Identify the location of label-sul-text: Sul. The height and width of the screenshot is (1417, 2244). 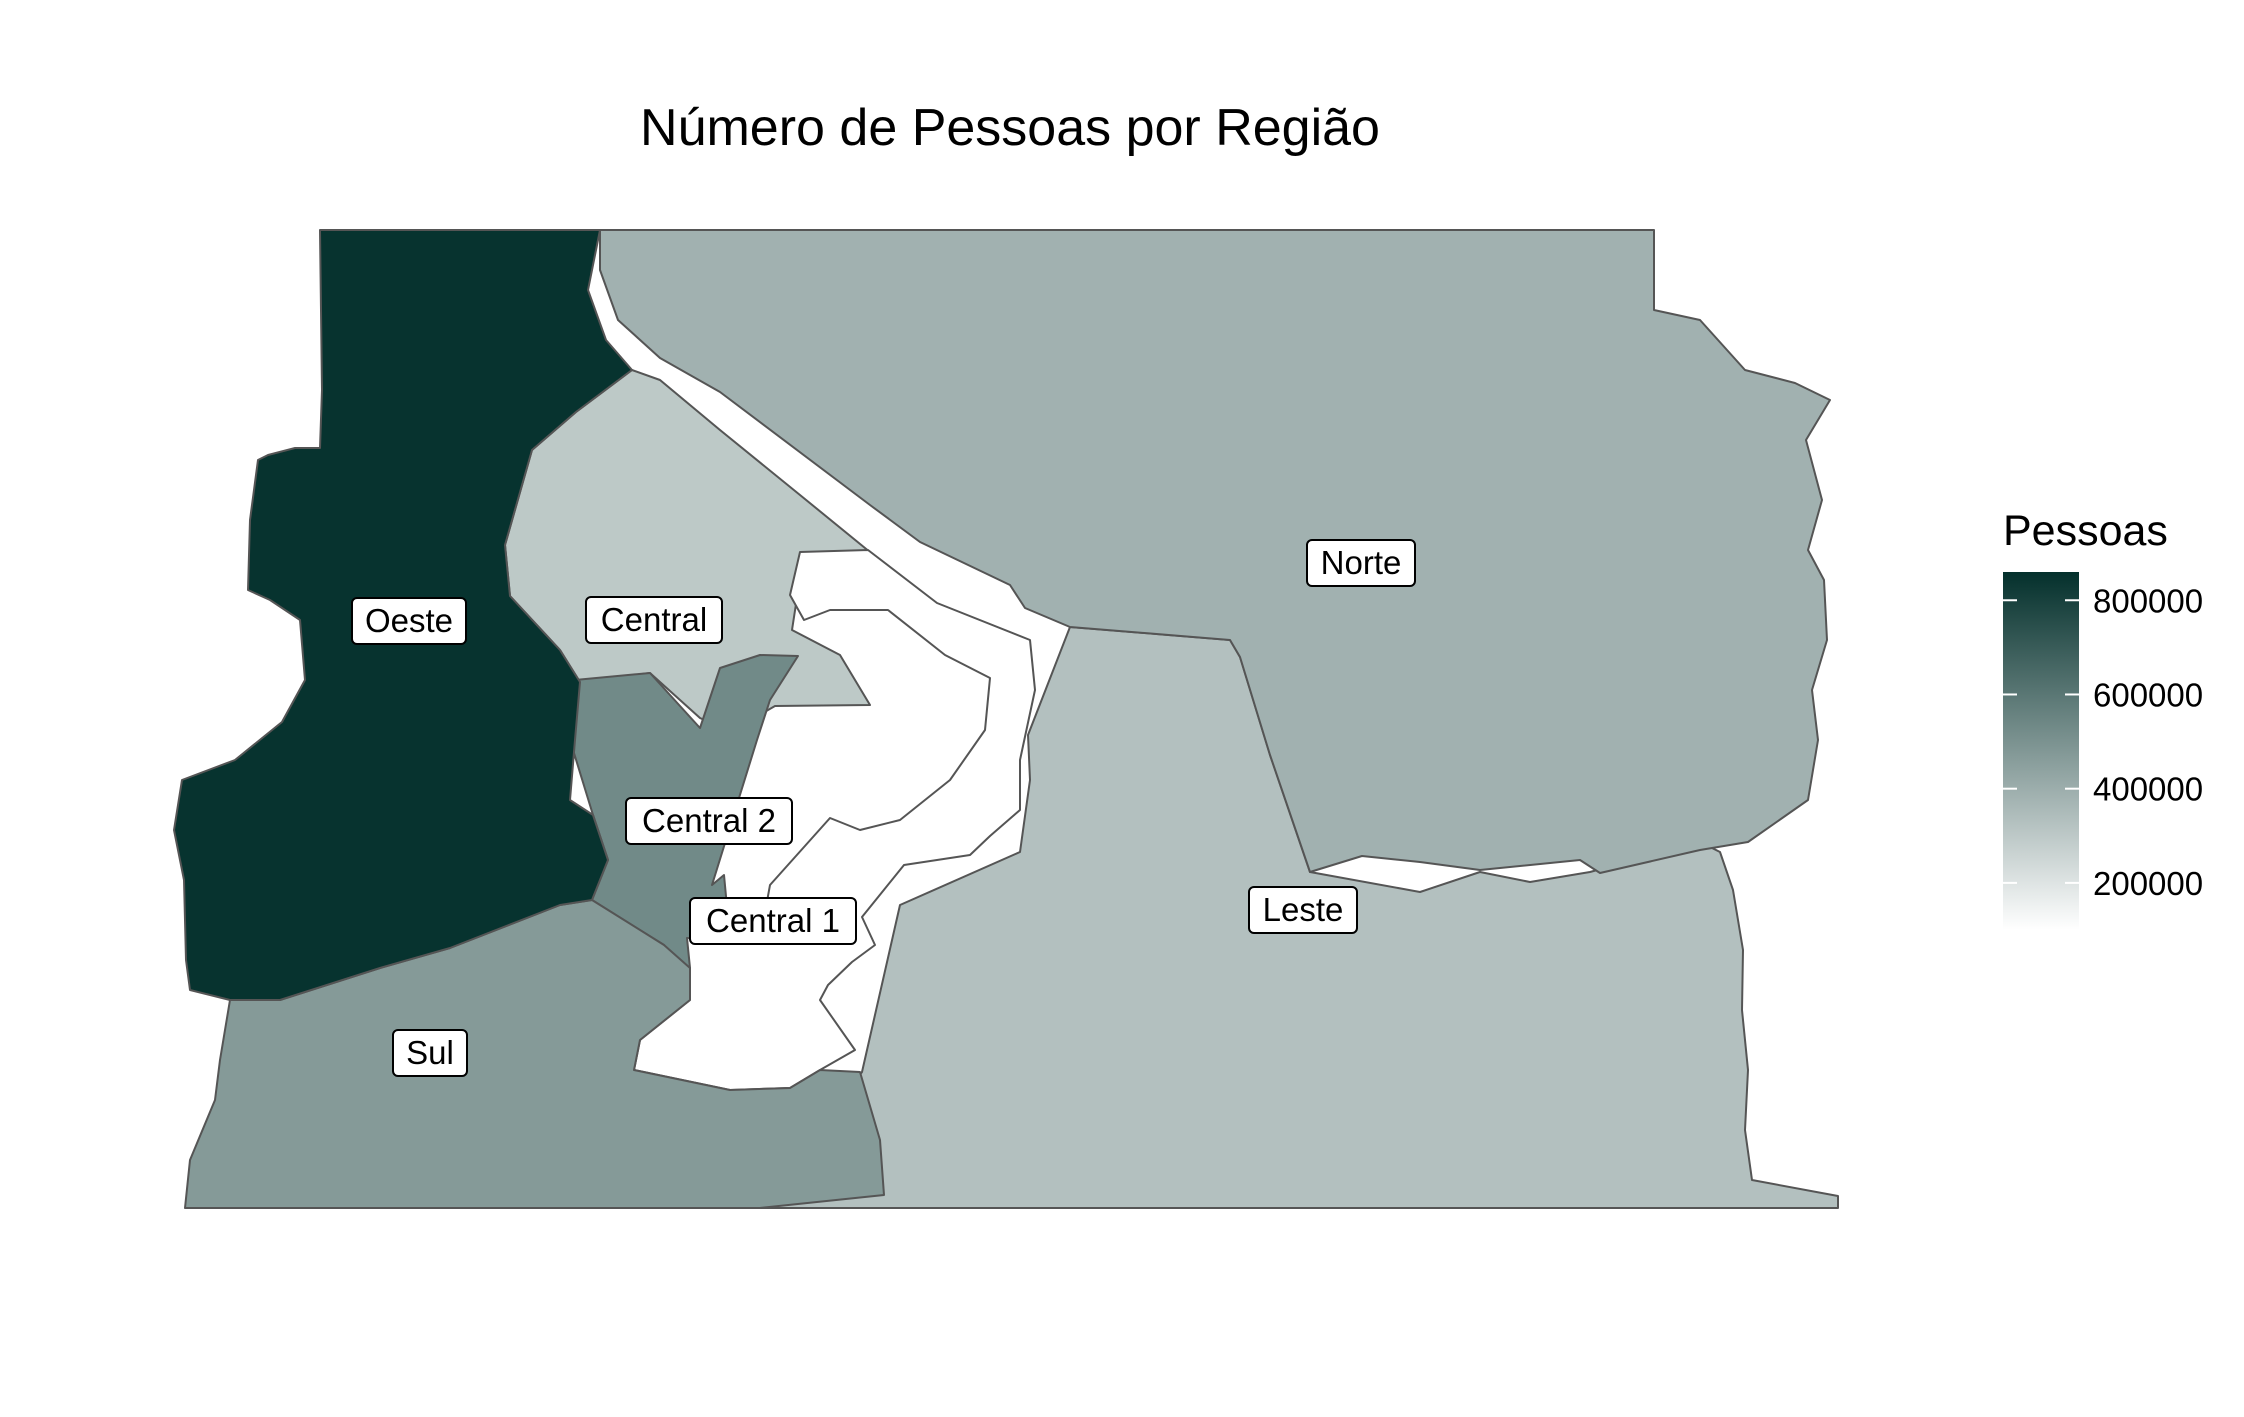
(430, 1052).